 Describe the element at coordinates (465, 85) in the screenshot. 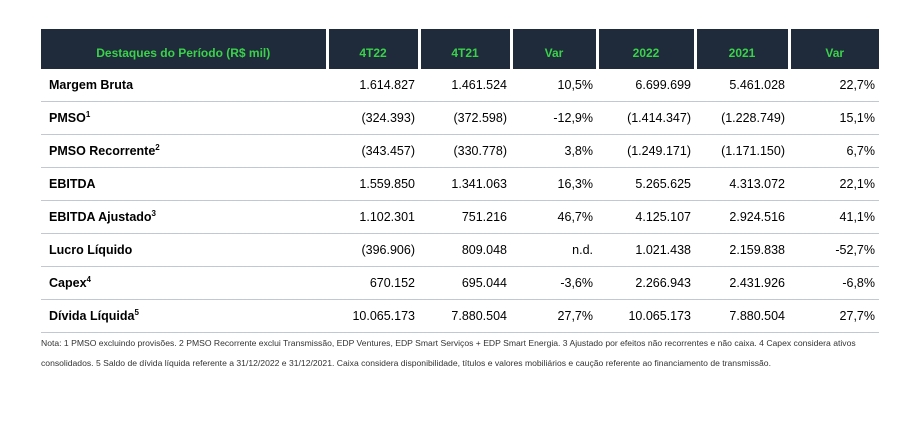

I see `table-cell: 1.461.524` at that location.